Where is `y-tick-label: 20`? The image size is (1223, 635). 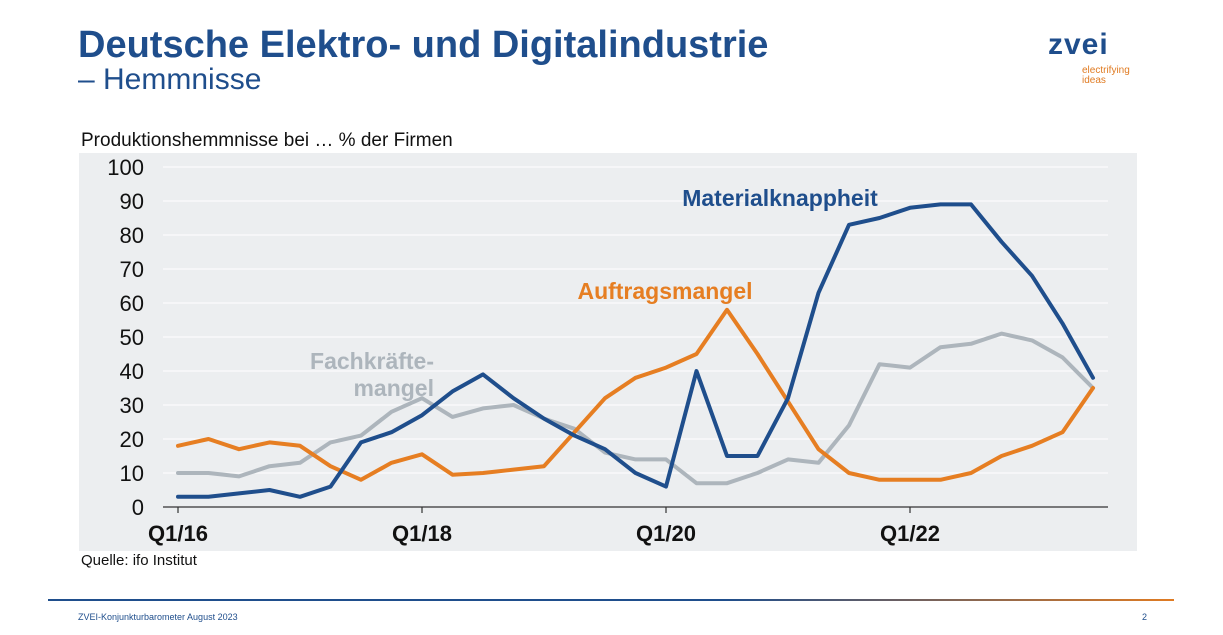
y-tick-label: 20 is located at coordinates (132, 439).